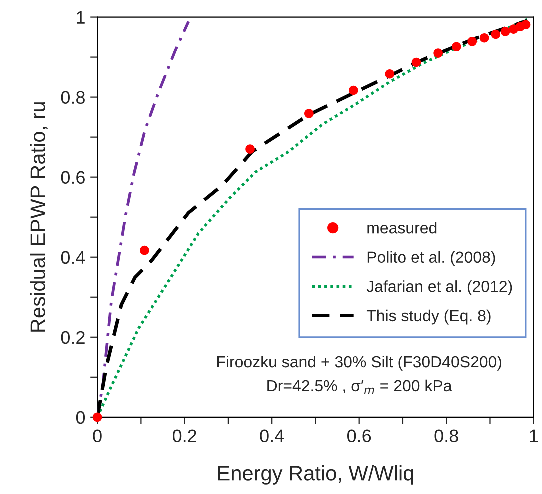 The image size is (542, 494). I want to click on x-axis-title: Energy Ratio, W/Wliq, so click(316, 475).